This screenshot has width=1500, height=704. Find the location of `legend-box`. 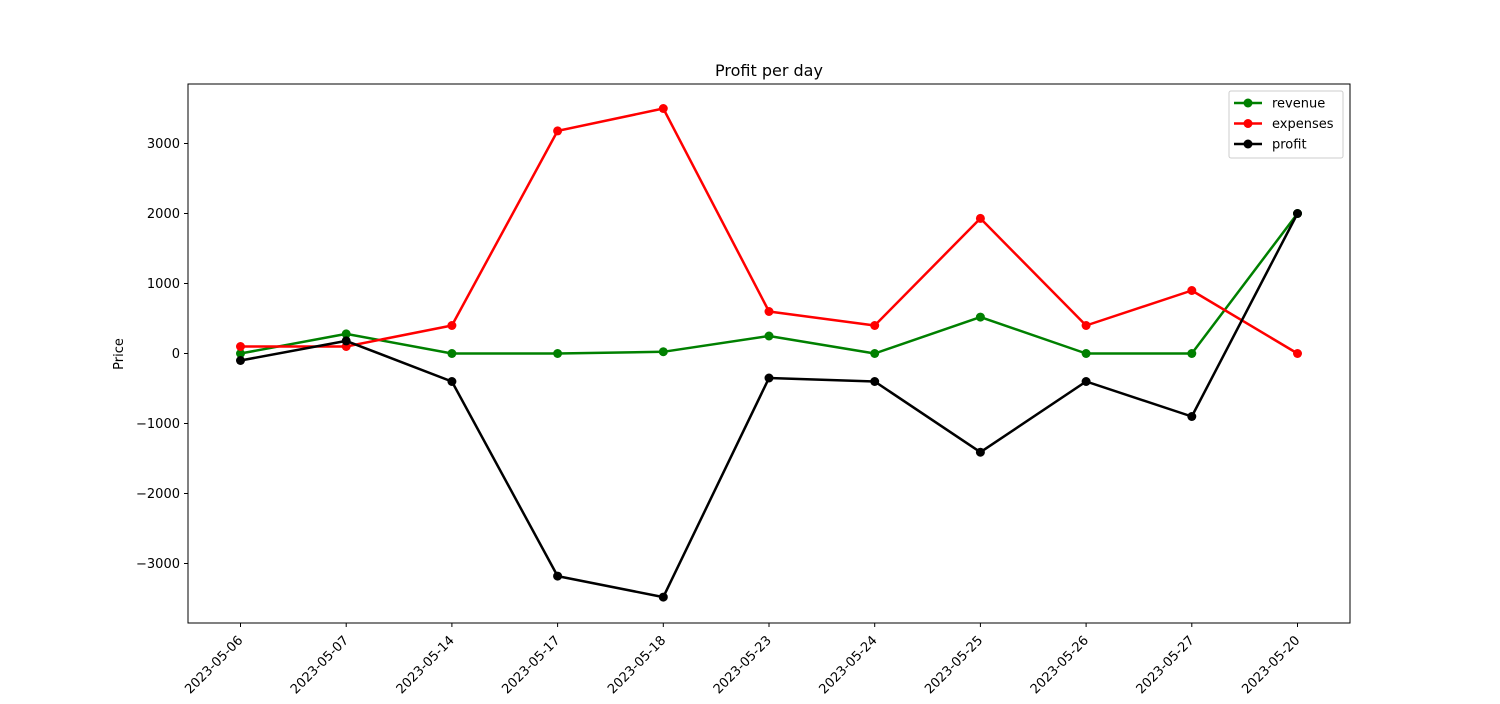

legend-box is located at coordinates (1286, 124).